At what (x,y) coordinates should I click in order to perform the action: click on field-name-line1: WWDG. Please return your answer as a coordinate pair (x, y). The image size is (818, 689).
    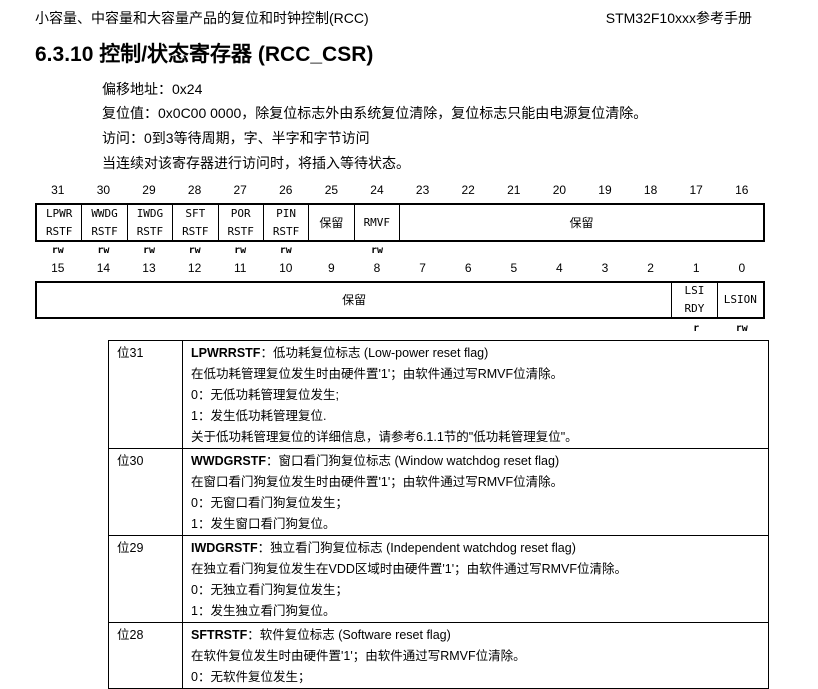
    Looking at the image, I should click on (104, 213).